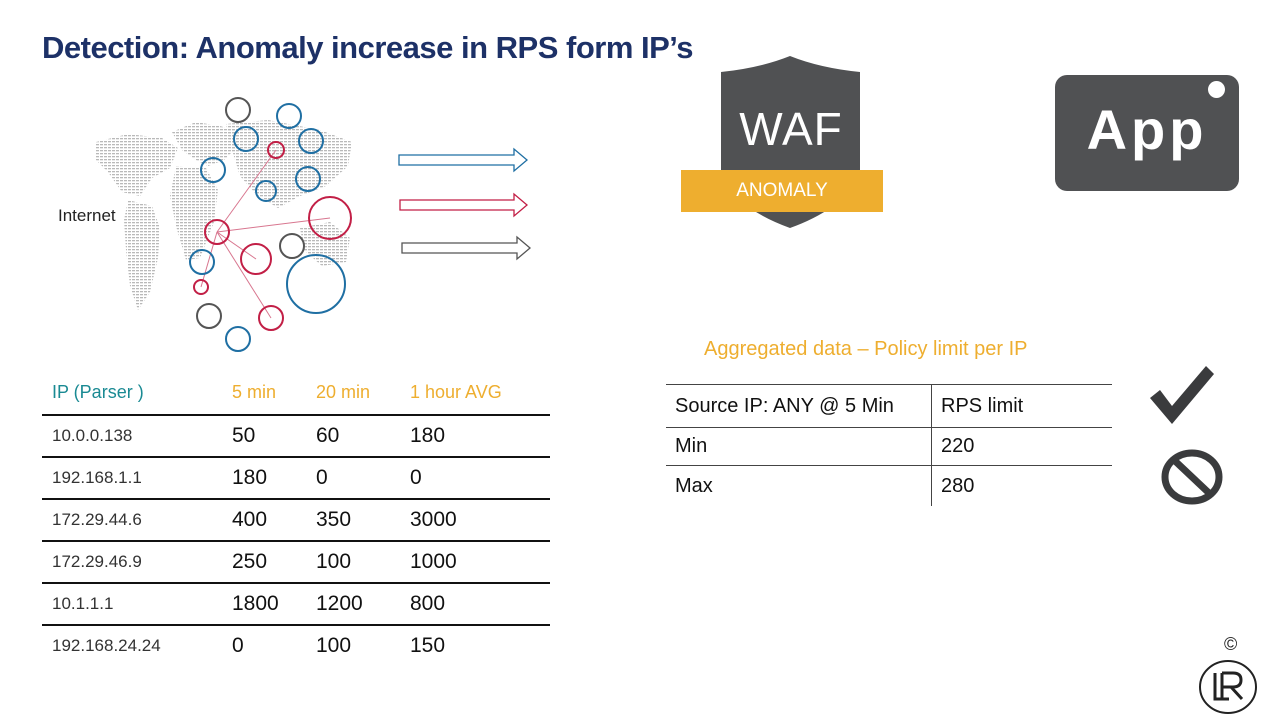 This screenshot has width=1280, height=720. What do you see at coordinates (265, 234) in the screenshot?
I see `connection-lines` at bounding box center [265, 234].